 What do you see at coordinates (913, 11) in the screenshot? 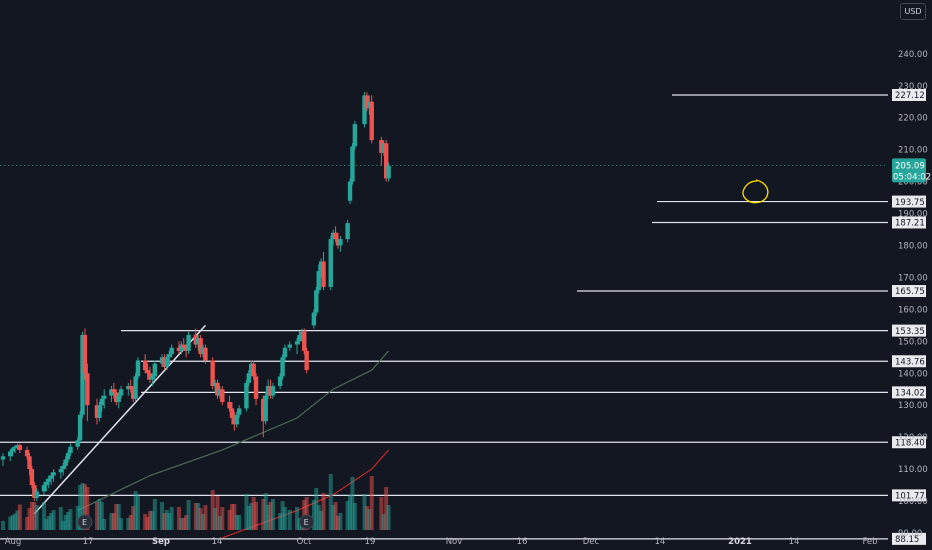
I see `currency-button: USD` at bounding box center [913, 11].